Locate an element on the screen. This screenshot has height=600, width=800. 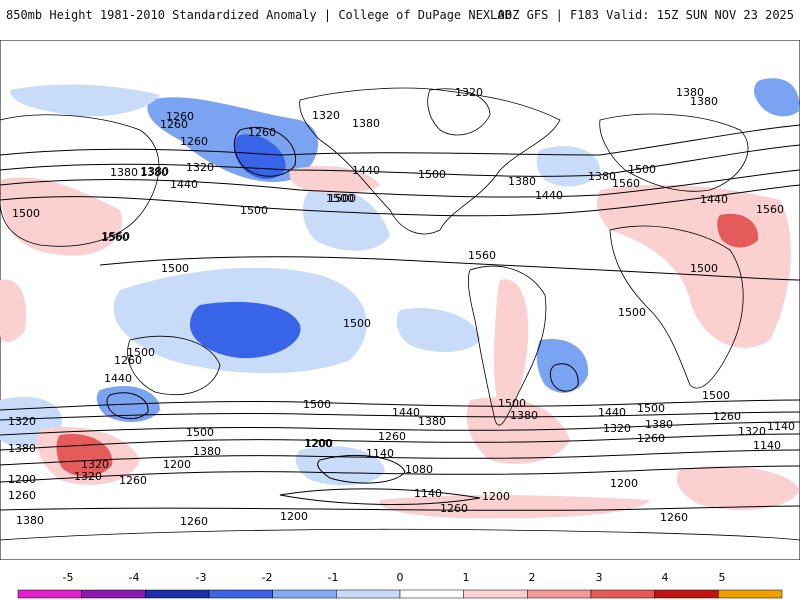
contour-1500-south is located at coordinates (400, 405).